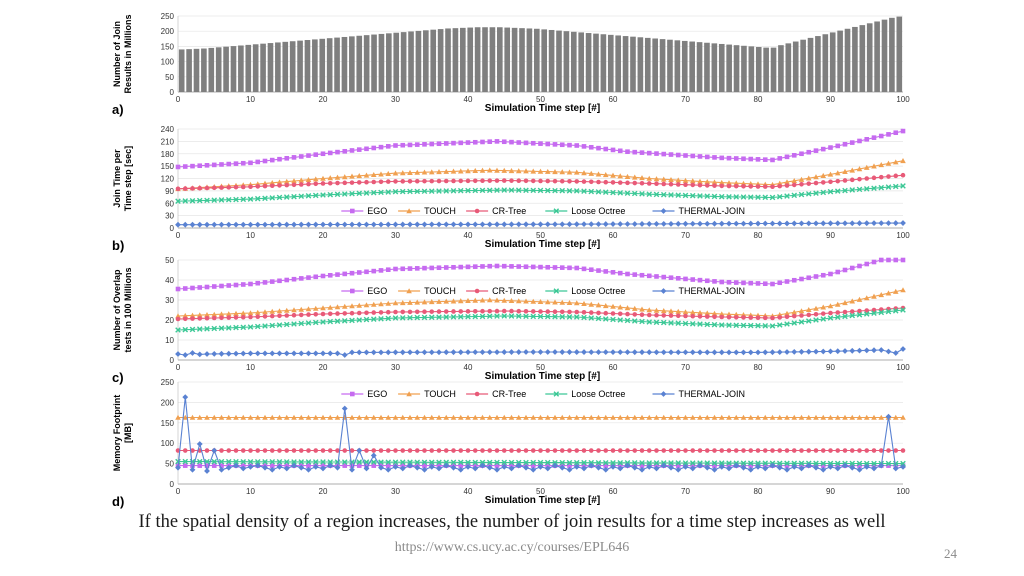 The width and height of the screenshot is (1024, 576). What do you see at coordinates (613, 99) in the screenshot?
I see `x-tick-label: 60` at bounding box center [613, 99].